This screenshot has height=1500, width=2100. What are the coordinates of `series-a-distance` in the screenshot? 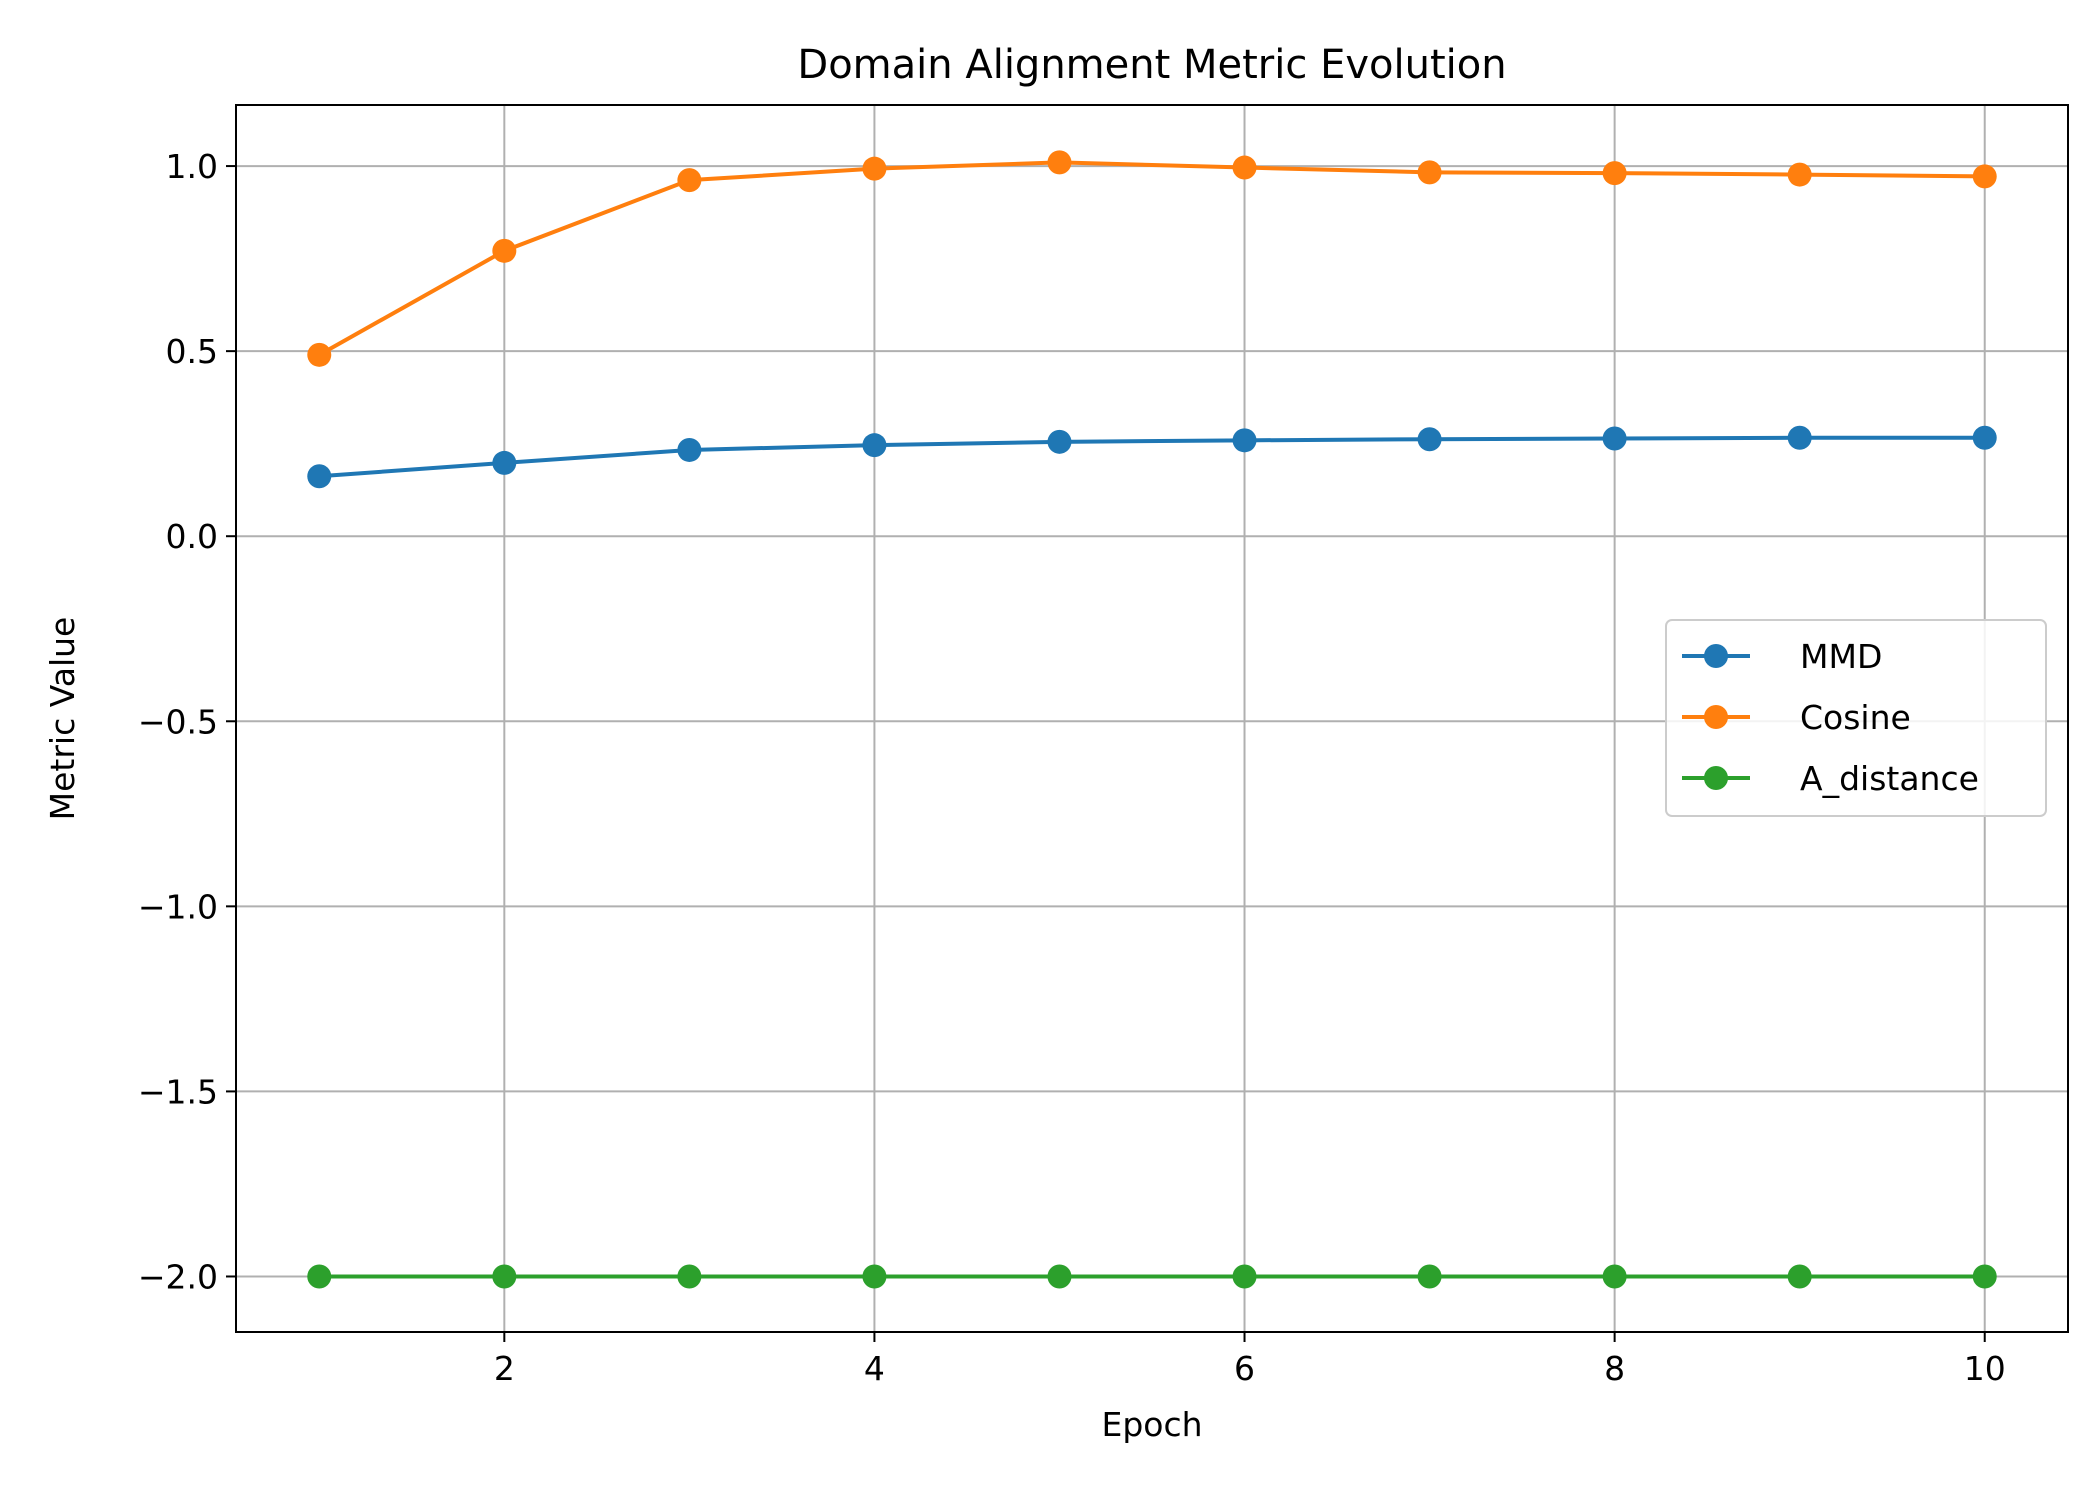 It's located at (1152, 1276).